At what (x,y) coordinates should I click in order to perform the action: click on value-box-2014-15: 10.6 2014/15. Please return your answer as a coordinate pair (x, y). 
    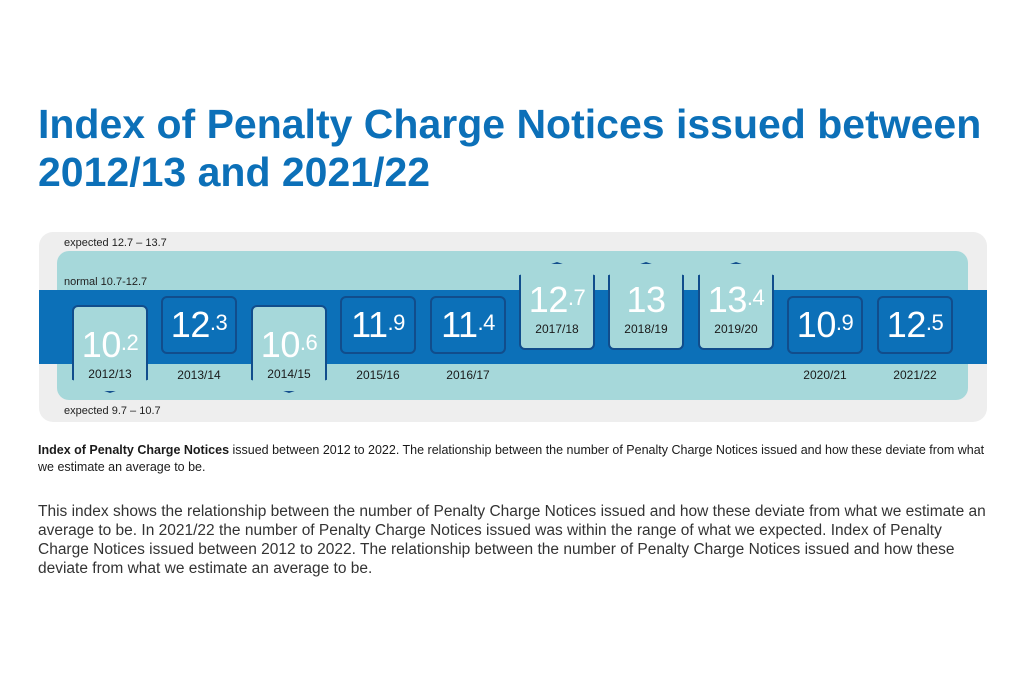
    Looking at the image, I should click on (289, 349).